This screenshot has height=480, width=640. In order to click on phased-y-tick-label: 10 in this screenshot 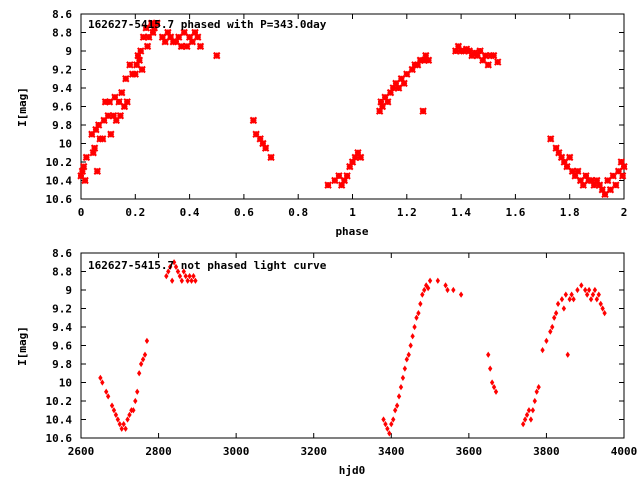, I will do `click(65, 144)`.